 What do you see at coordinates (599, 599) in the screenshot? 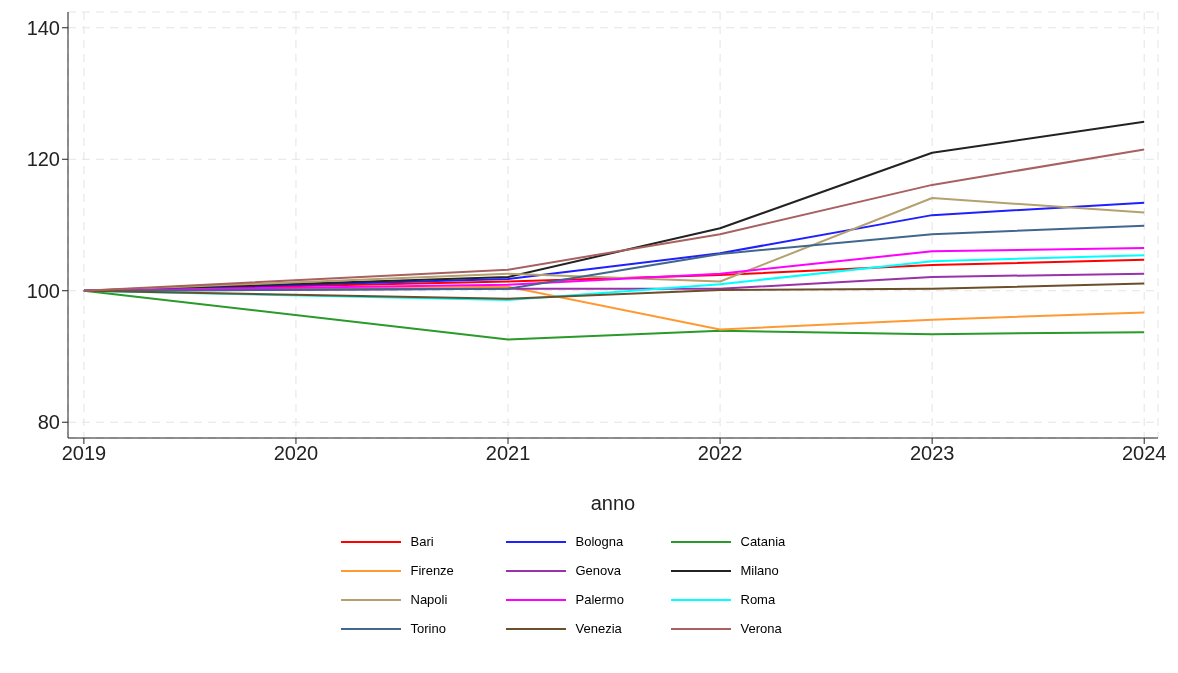
I see `legend-label: Palermo` at bounding box center [599, 599].